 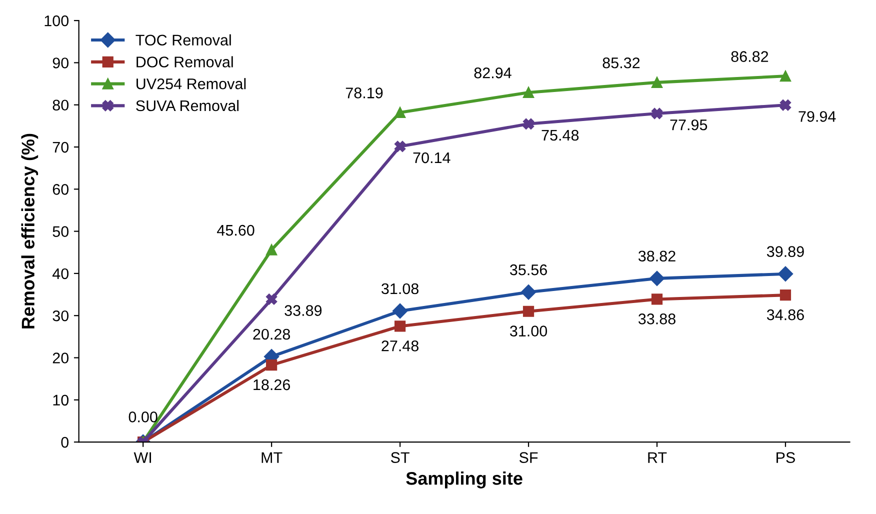 What do you see at coordinates (785, 314) in the screenshot?
I see `data-label: 34.86` at bounding box center [785, 314].